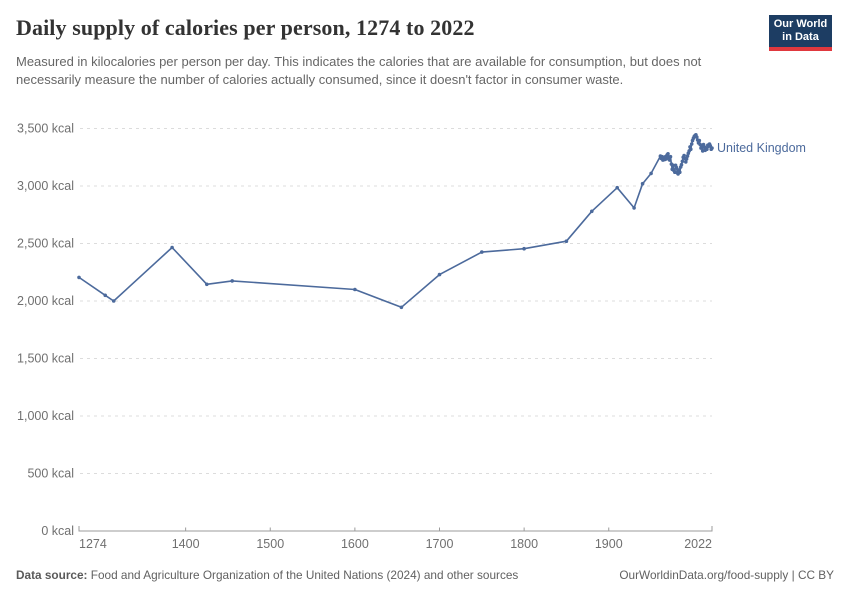  I want to click on license-label: CC BY, so click(815, 575).